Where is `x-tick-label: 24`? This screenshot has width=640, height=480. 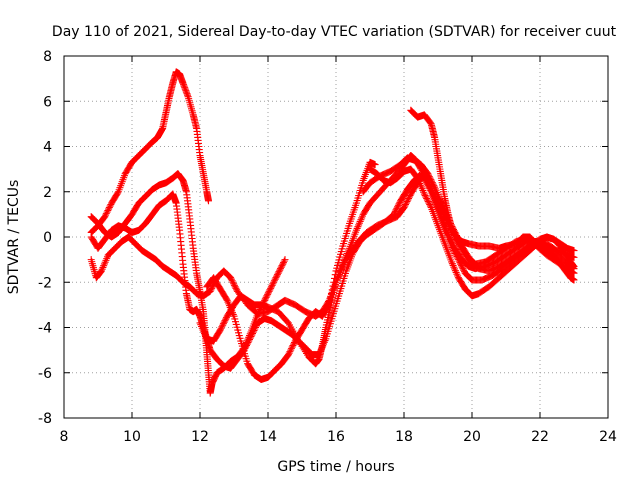
x-tick-label: 24 is located at coordinates (608, 437).